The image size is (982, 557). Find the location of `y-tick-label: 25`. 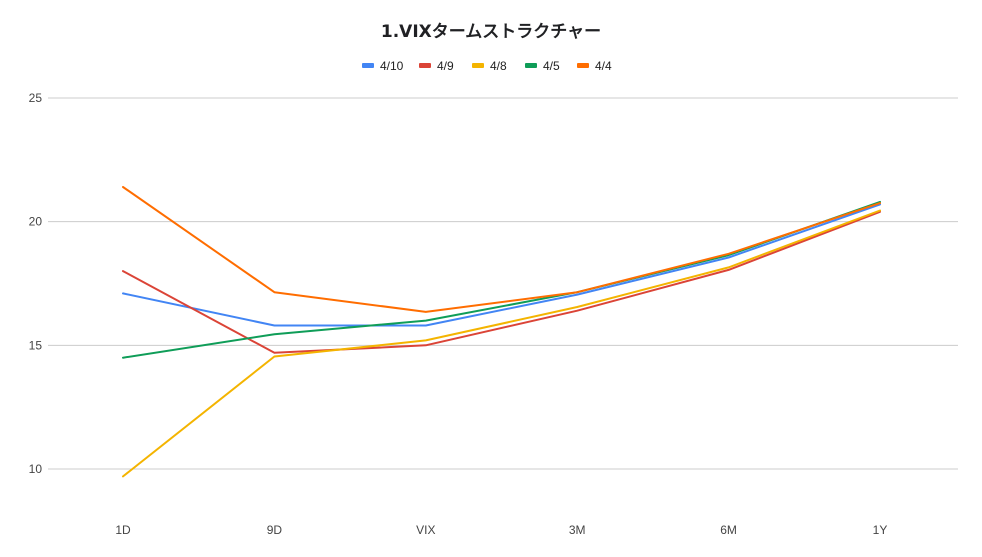

y-tick-label: 25 is located at coordinates (36, 98).